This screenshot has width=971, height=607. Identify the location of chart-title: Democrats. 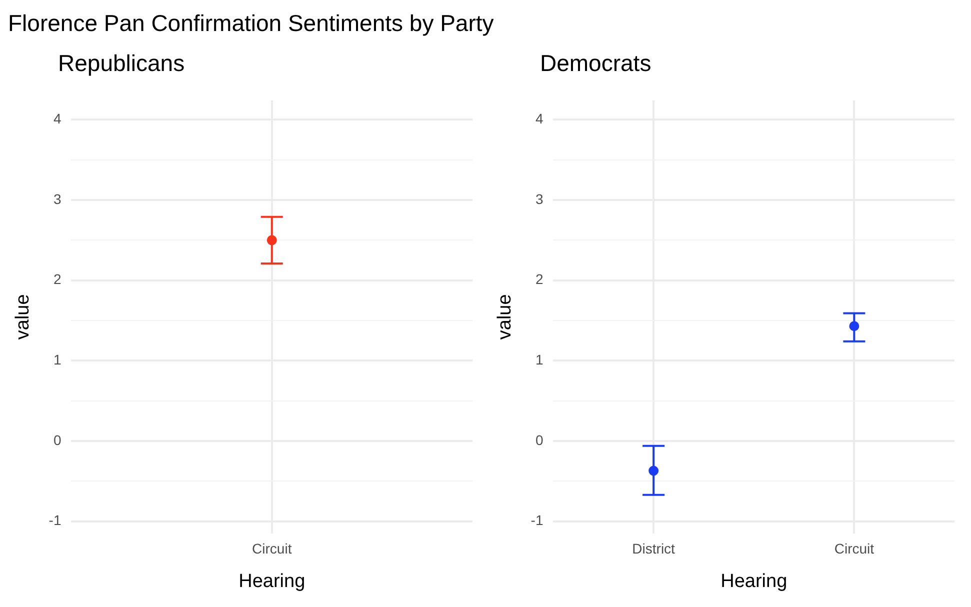
(595, 64).